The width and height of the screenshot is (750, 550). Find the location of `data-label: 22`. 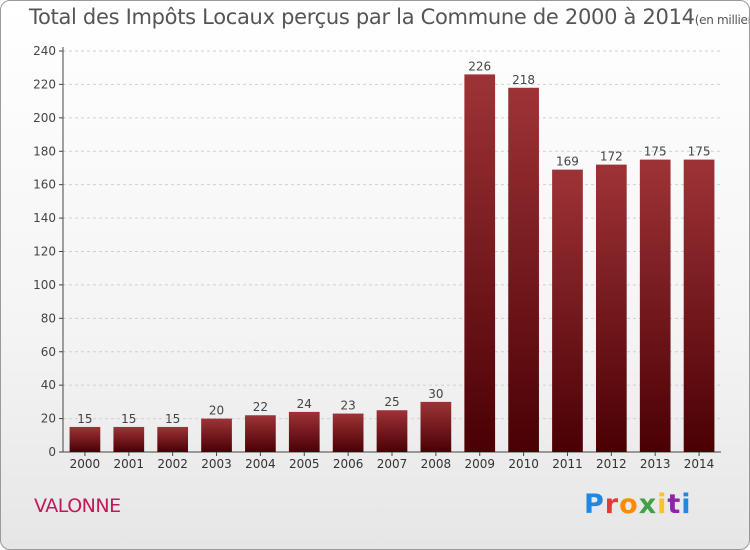

data-label: 22 is located at coordinates (260, 407).